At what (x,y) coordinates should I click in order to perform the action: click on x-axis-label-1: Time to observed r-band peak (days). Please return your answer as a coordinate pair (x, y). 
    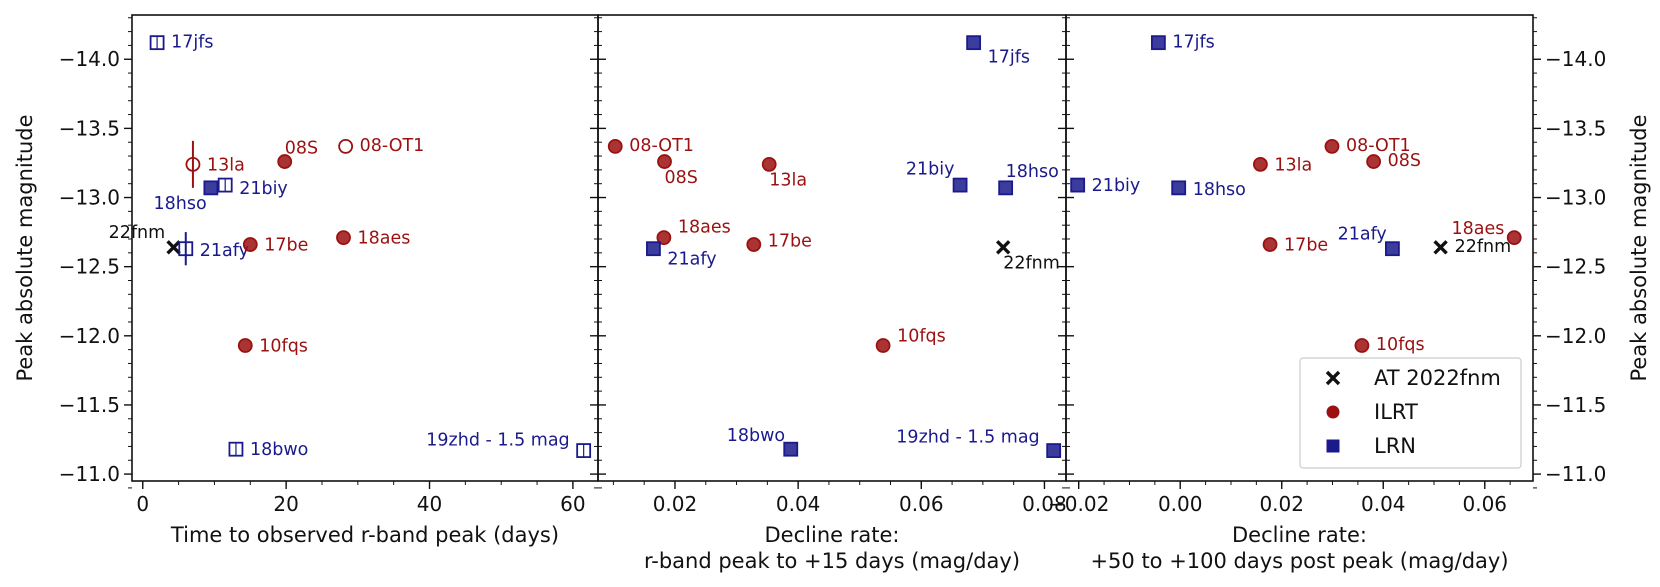
    Looking at the image, I should click on (364, 535).